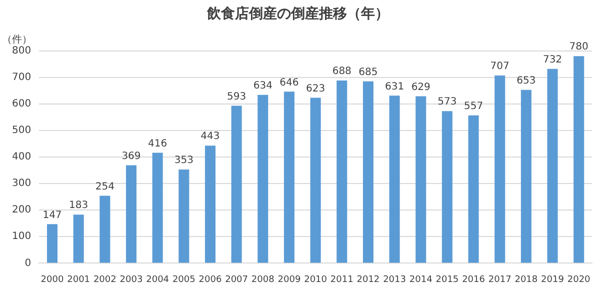 The image size is (602, 292). I want to click on data-label: 631, so click(394, 86).